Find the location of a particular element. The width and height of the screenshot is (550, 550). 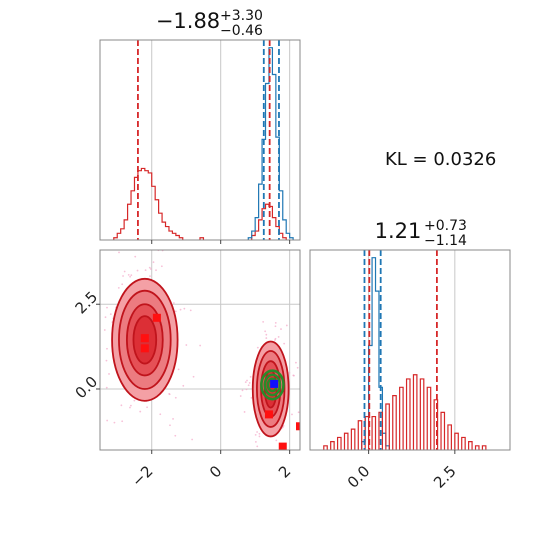

x-tick-label: 0 is located at coordinates (215, 471).